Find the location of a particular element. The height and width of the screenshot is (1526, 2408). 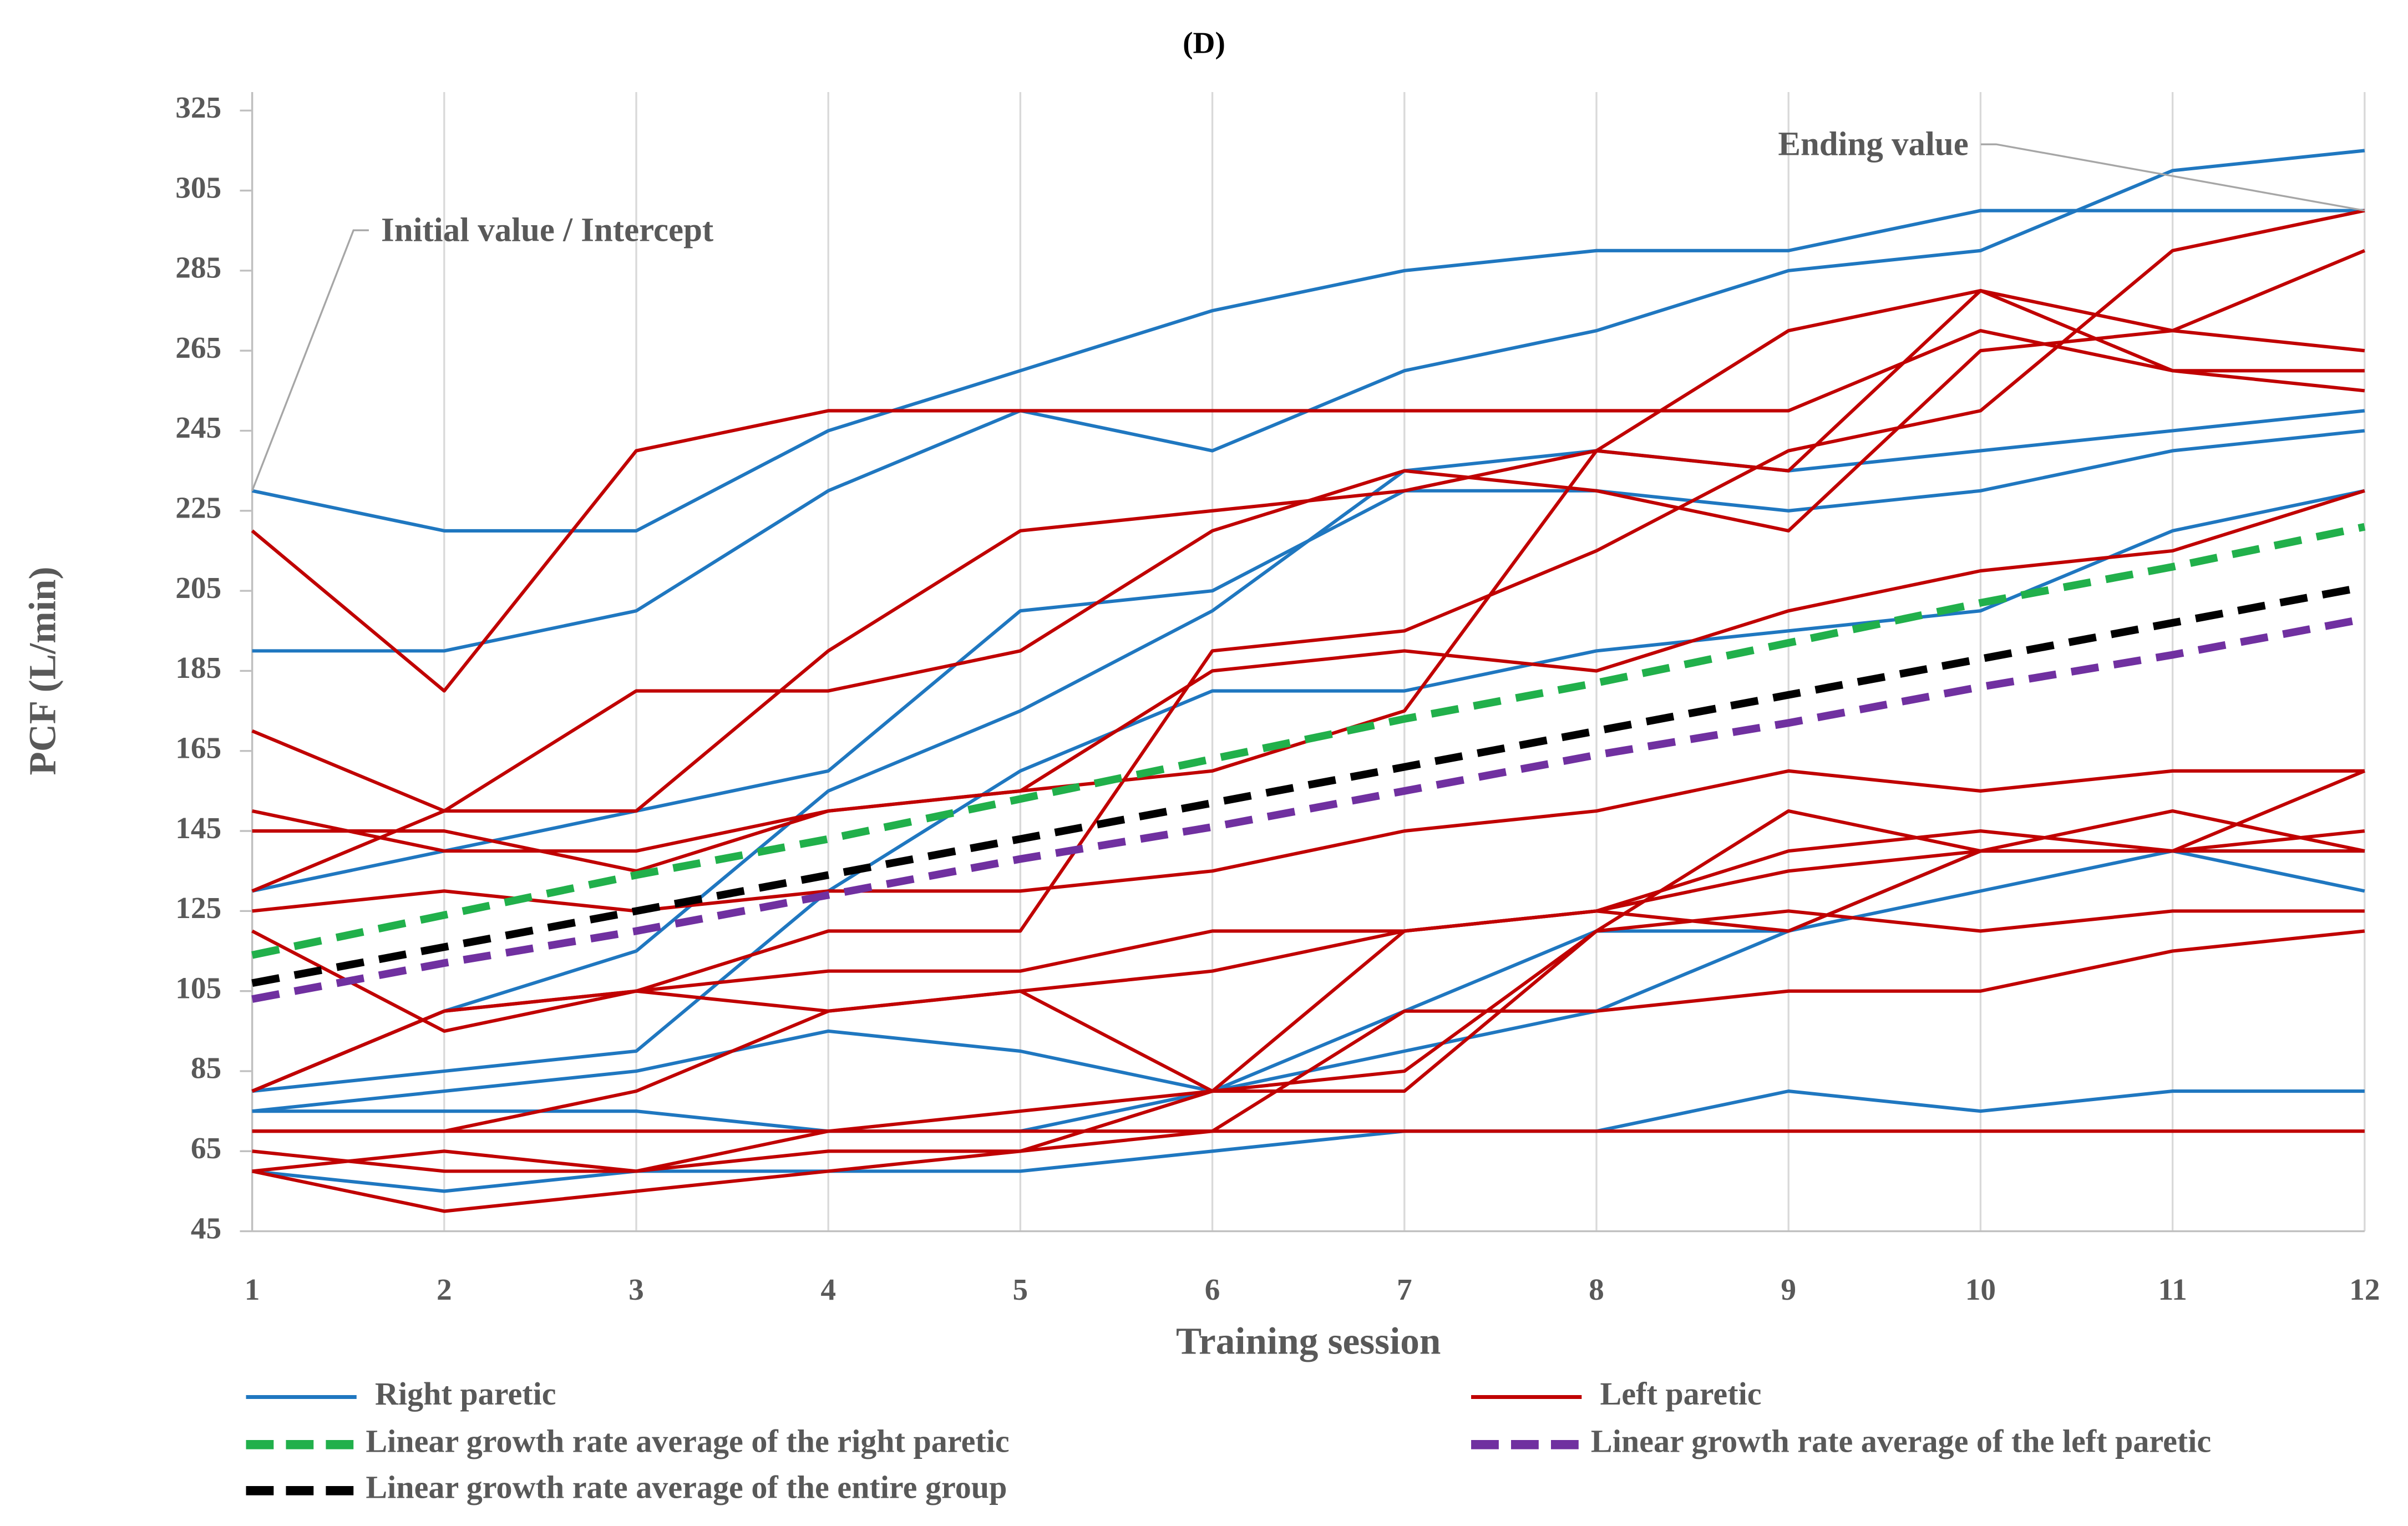

y-tick-label: 305 is located at coordinates (198, 187).